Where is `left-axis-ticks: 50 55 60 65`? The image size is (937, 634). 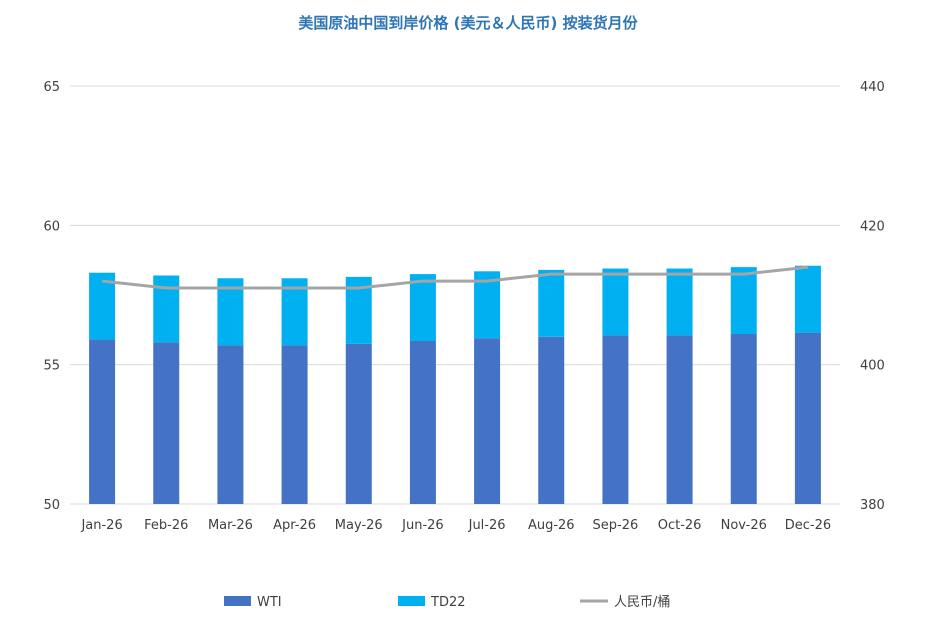 left-axis-ticks: 50 55 60 65 is located at coordinates (51, 296).